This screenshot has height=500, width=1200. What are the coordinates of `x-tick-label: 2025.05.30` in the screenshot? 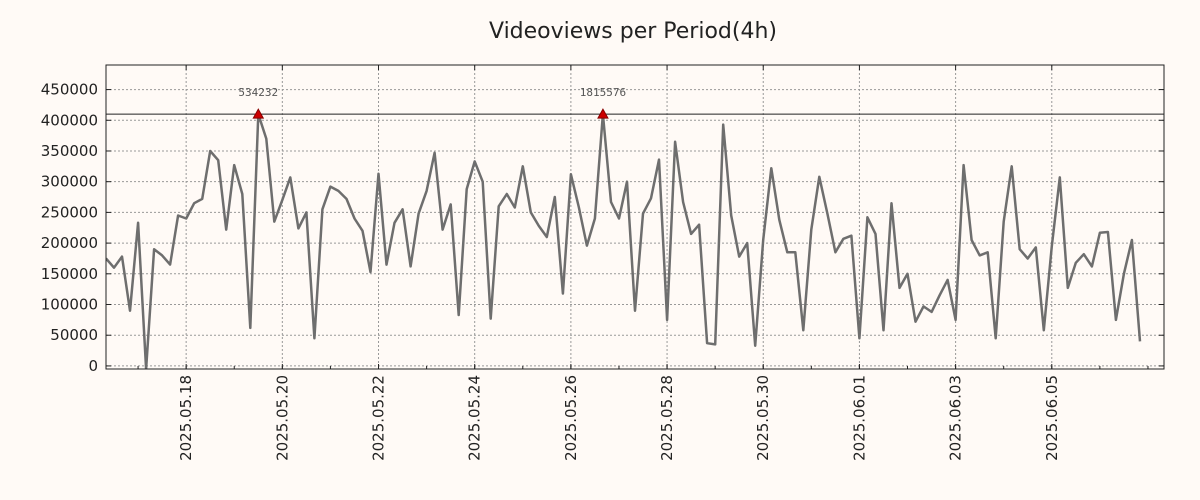 It's located at (763, 418).